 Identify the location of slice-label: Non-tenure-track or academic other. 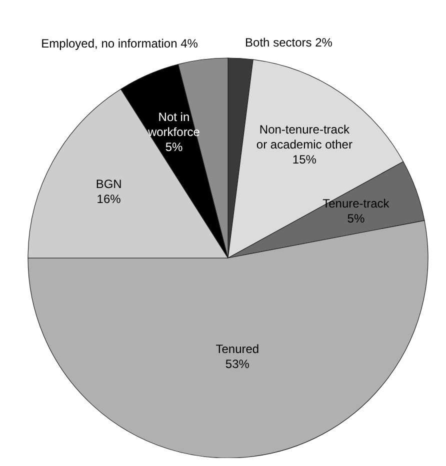
(304, 137).